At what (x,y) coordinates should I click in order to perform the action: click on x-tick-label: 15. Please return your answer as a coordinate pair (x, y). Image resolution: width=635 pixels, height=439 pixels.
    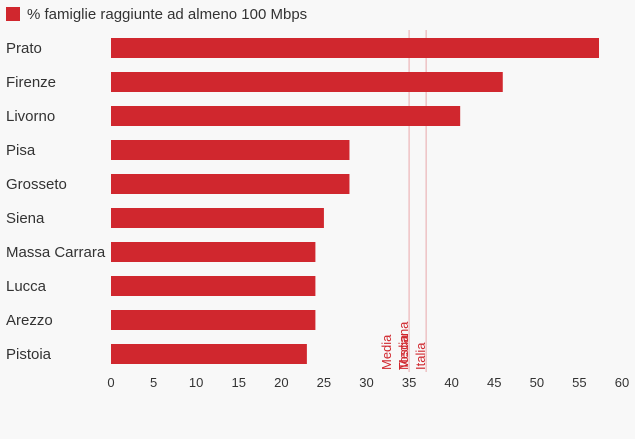
    Looking at the image, I should click on (239, 382).